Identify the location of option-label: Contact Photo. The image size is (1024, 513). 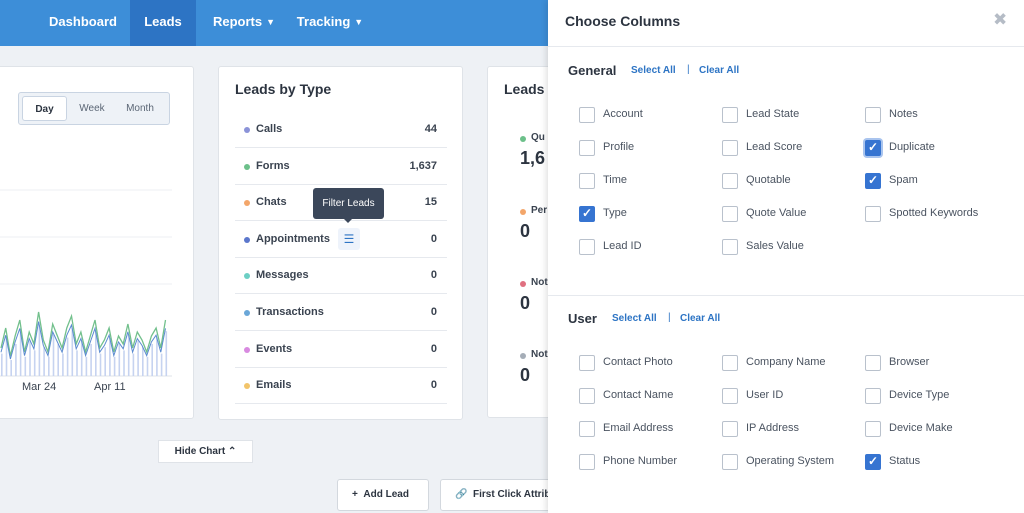
(638, 362).